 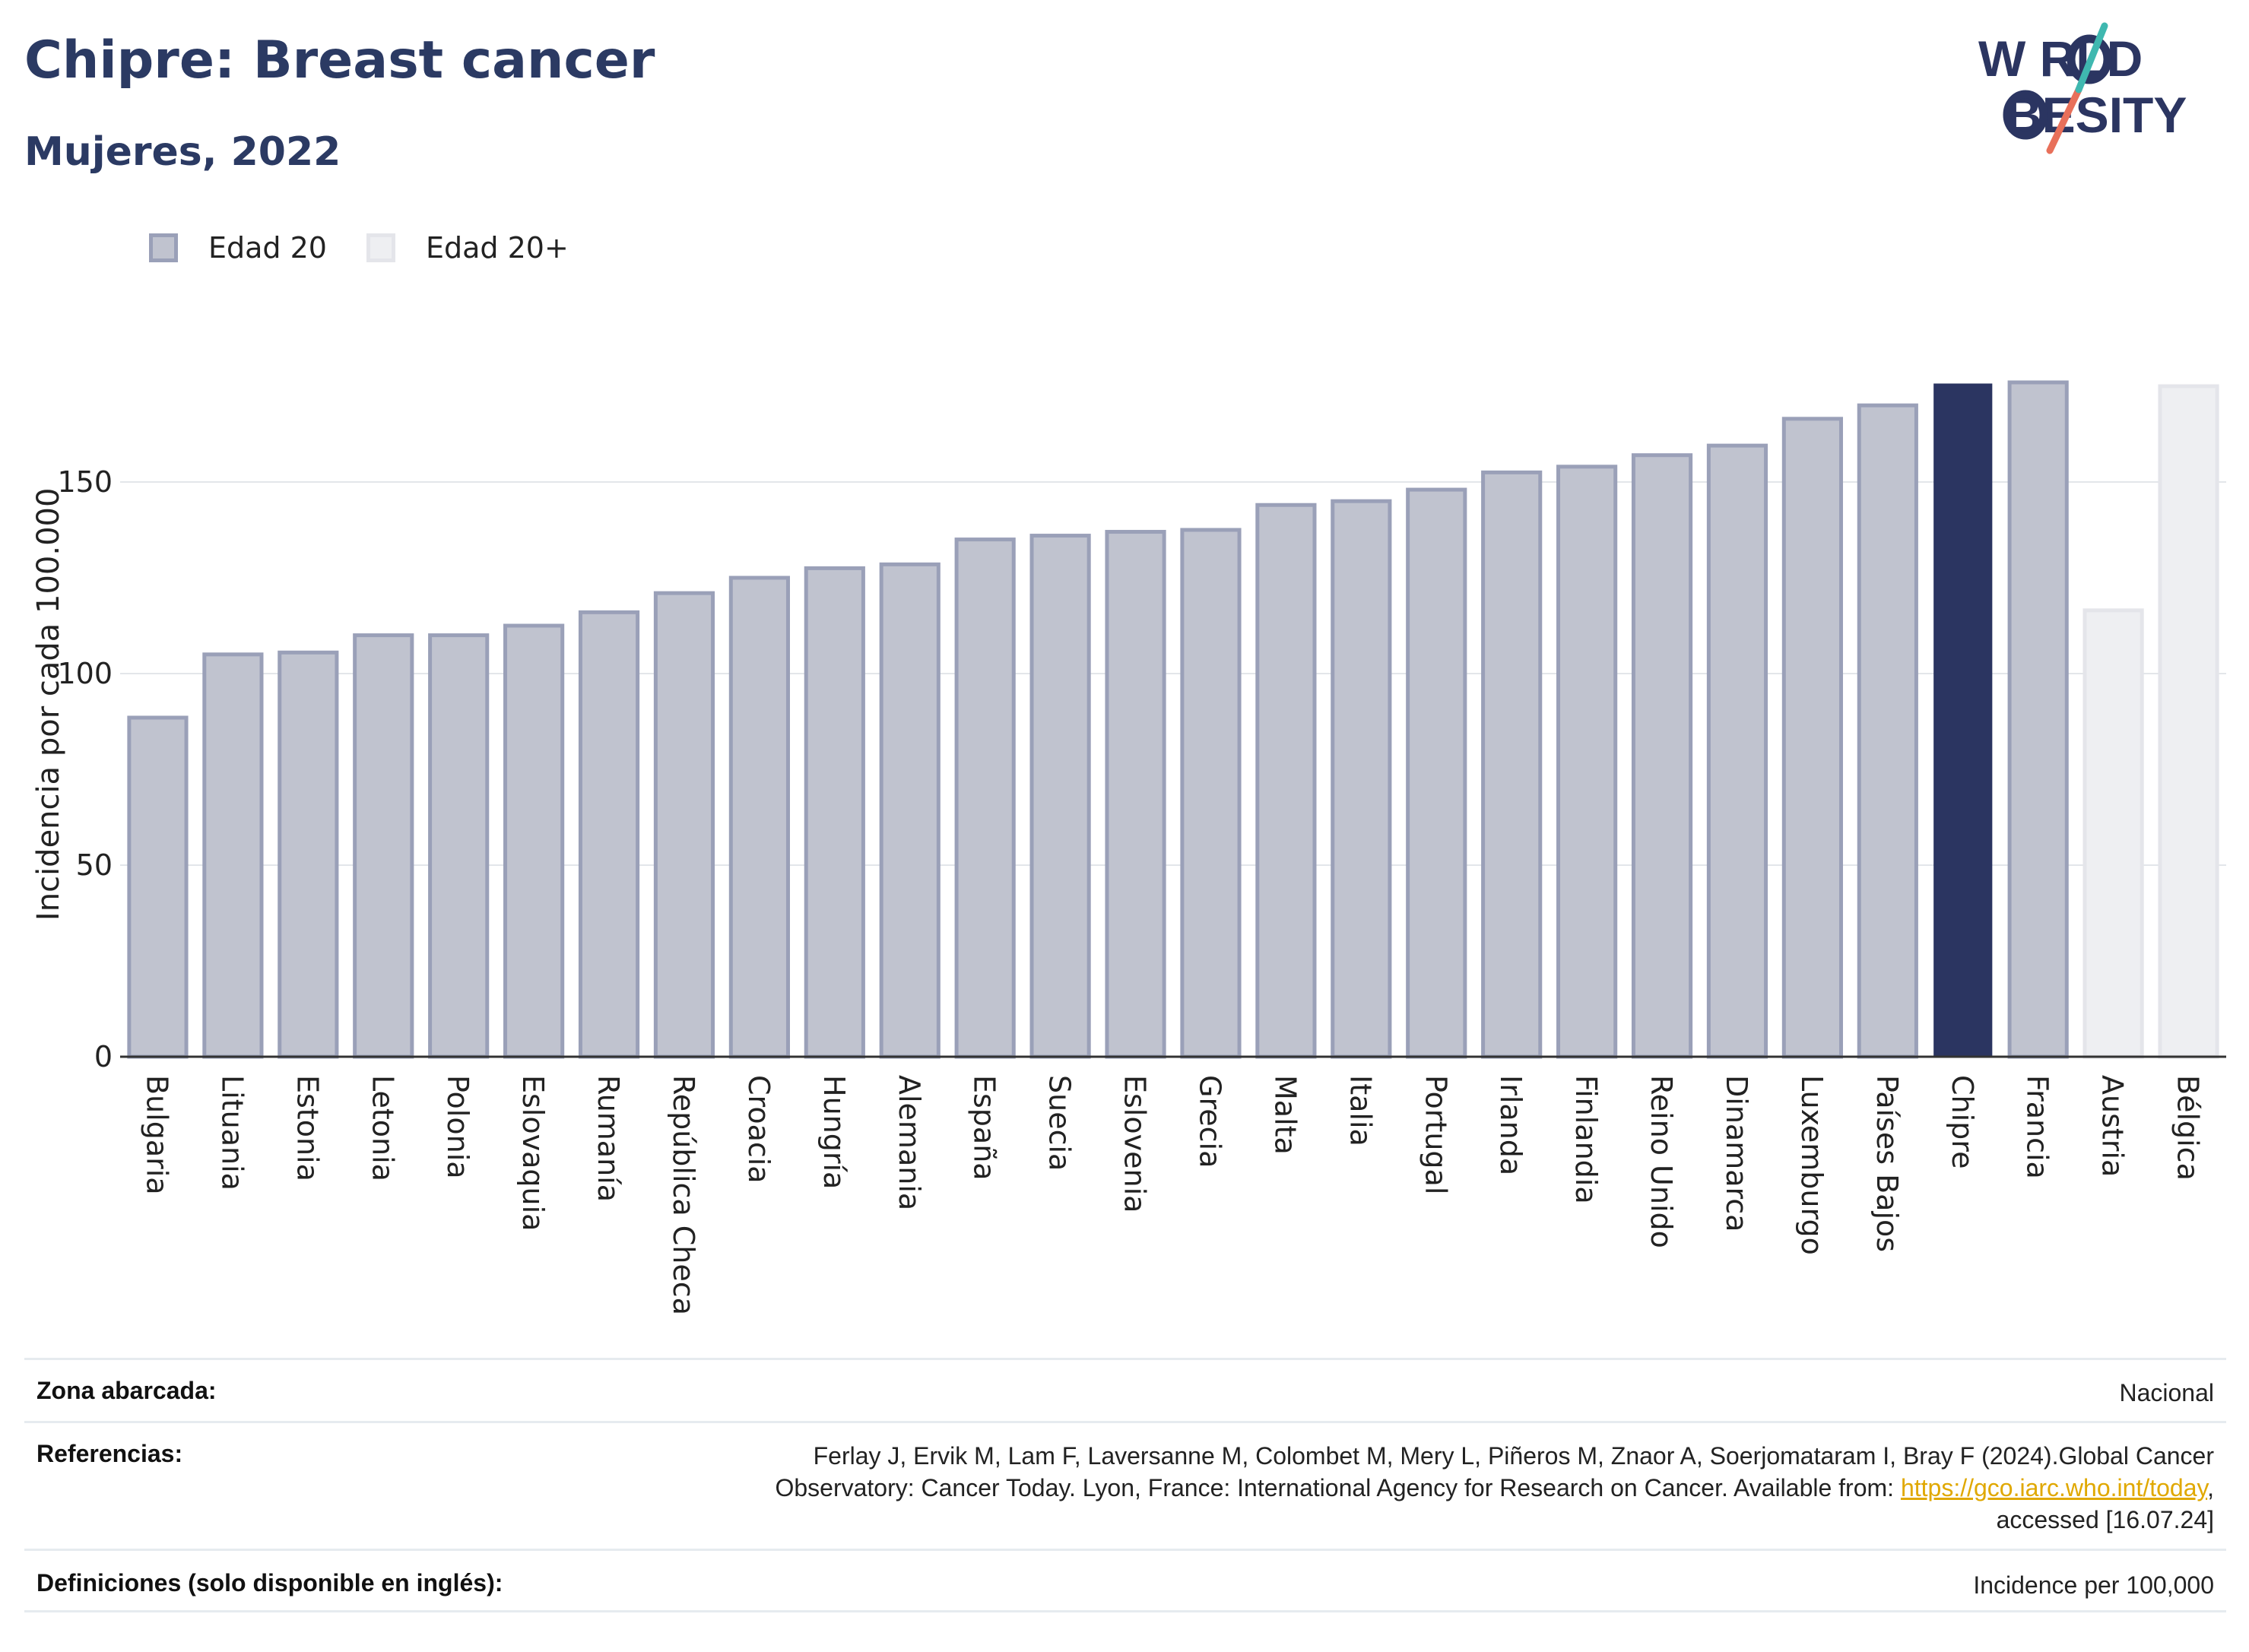 What do you see at coordinates (1436, 773) in the screenshot?
I see `bar-portugal` at bounding box center [1436, 773].